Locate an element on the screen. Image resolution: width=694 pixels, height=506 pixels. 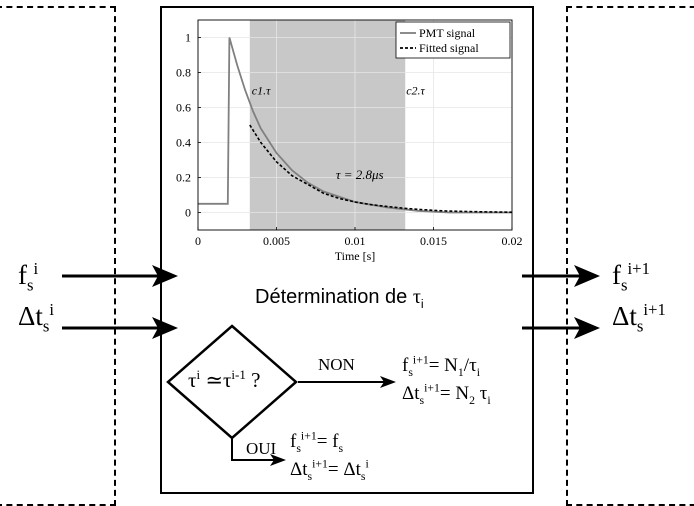
non-eq1-mid: = N is located at coordinates (443, 365).